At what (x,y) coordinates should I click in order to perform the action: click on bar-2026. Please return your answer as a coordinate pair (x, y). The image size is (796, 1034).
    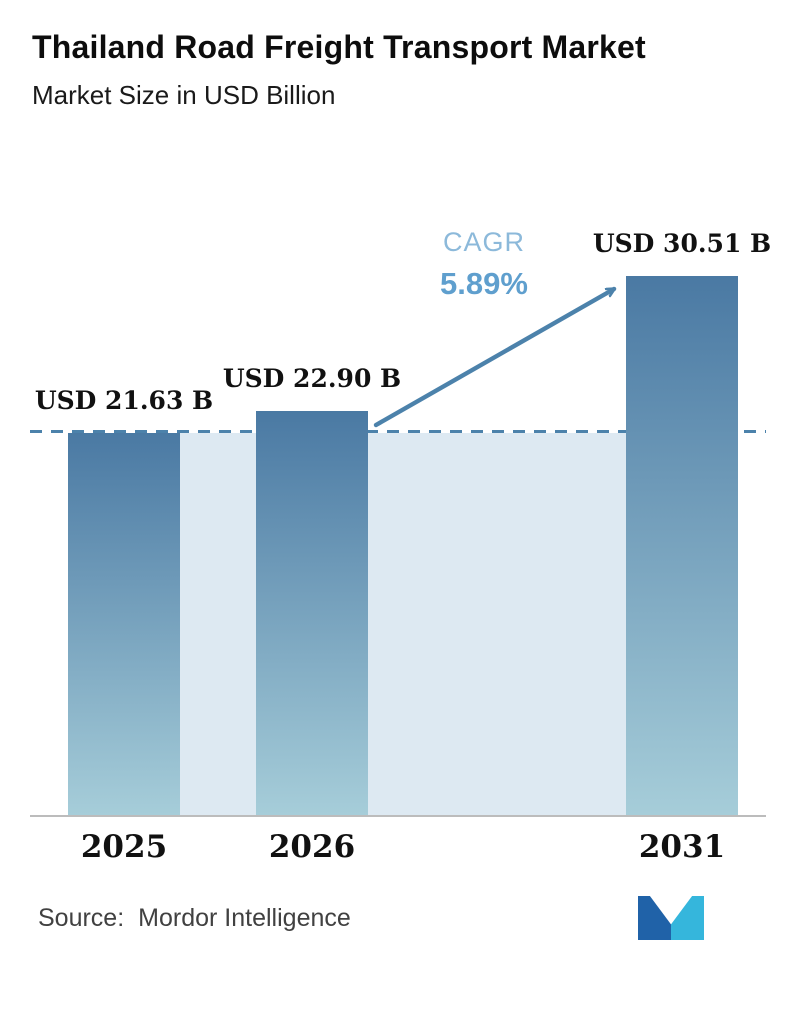
    Looking at the image, I should click on (312, 613).